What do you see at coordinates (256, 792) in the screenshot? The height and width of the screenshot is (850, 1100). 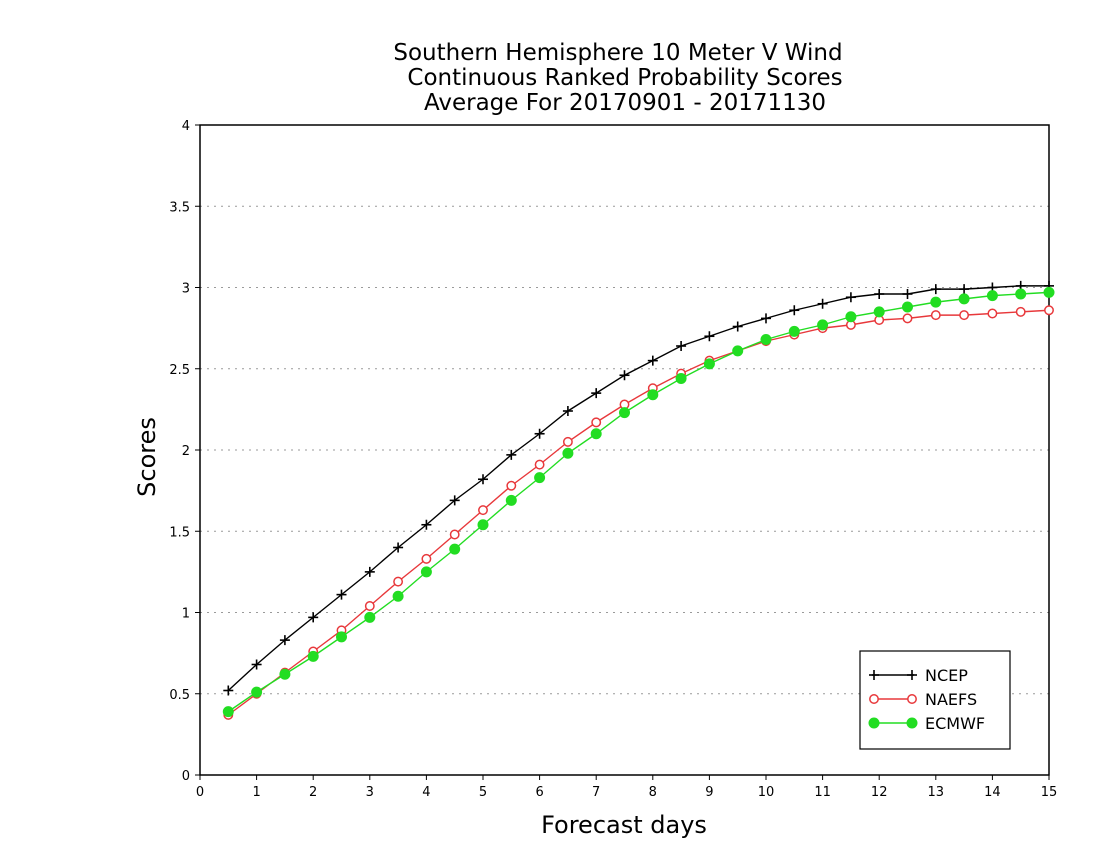 I see `x-tick-label: 1` at bounding box center [256, 792].